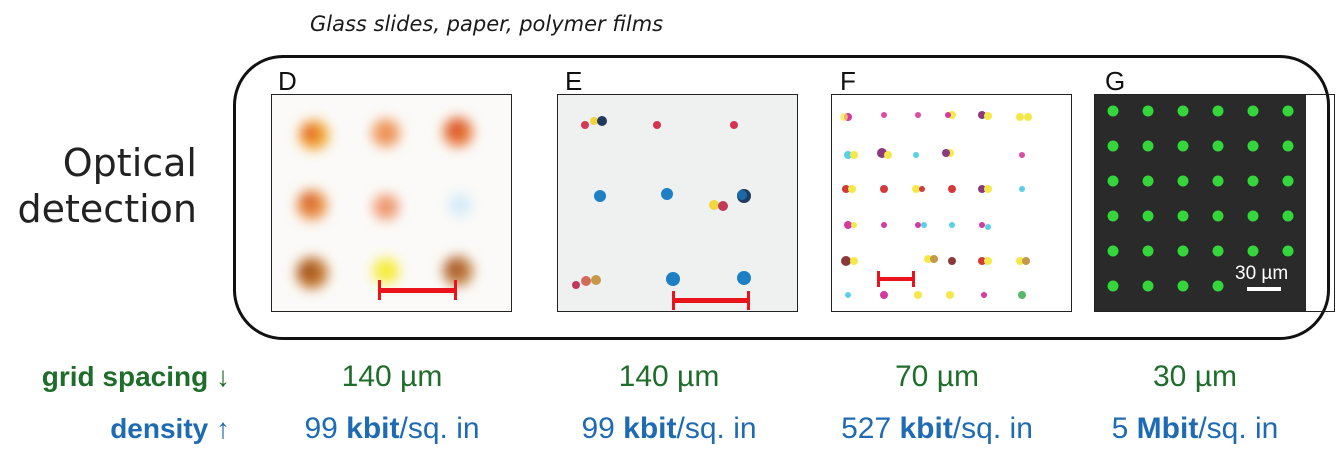 The width and height of the screenshot is (1337, 453). Describe the element at coordinates (417, 290) in the screenshot. I see `panel-d-scale-bar` at that location.